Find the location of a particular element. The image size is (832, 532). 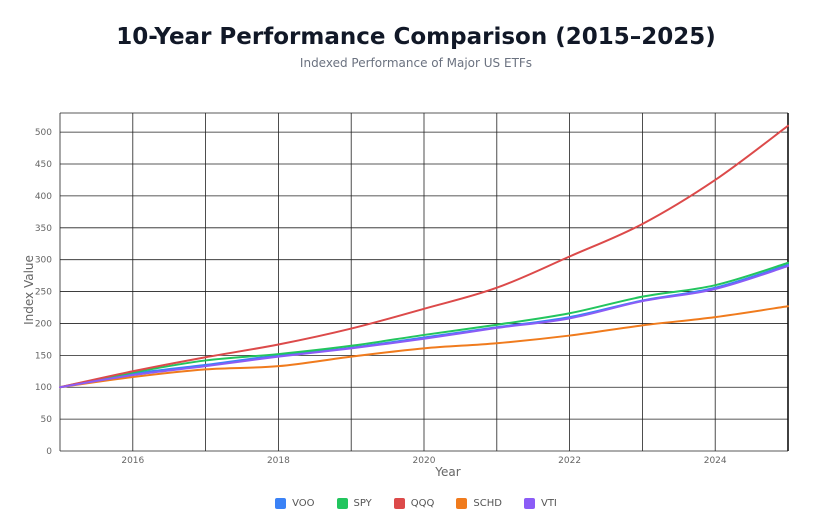

x-tick-label: 2024 is located at coordinates (715, 461).